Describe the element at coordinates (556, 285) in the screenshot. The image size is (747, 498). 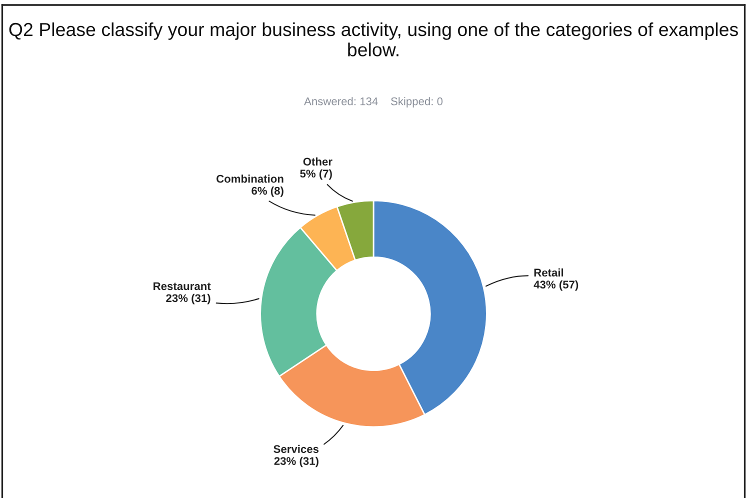
I see `data-label: 43% (57)` at that location.